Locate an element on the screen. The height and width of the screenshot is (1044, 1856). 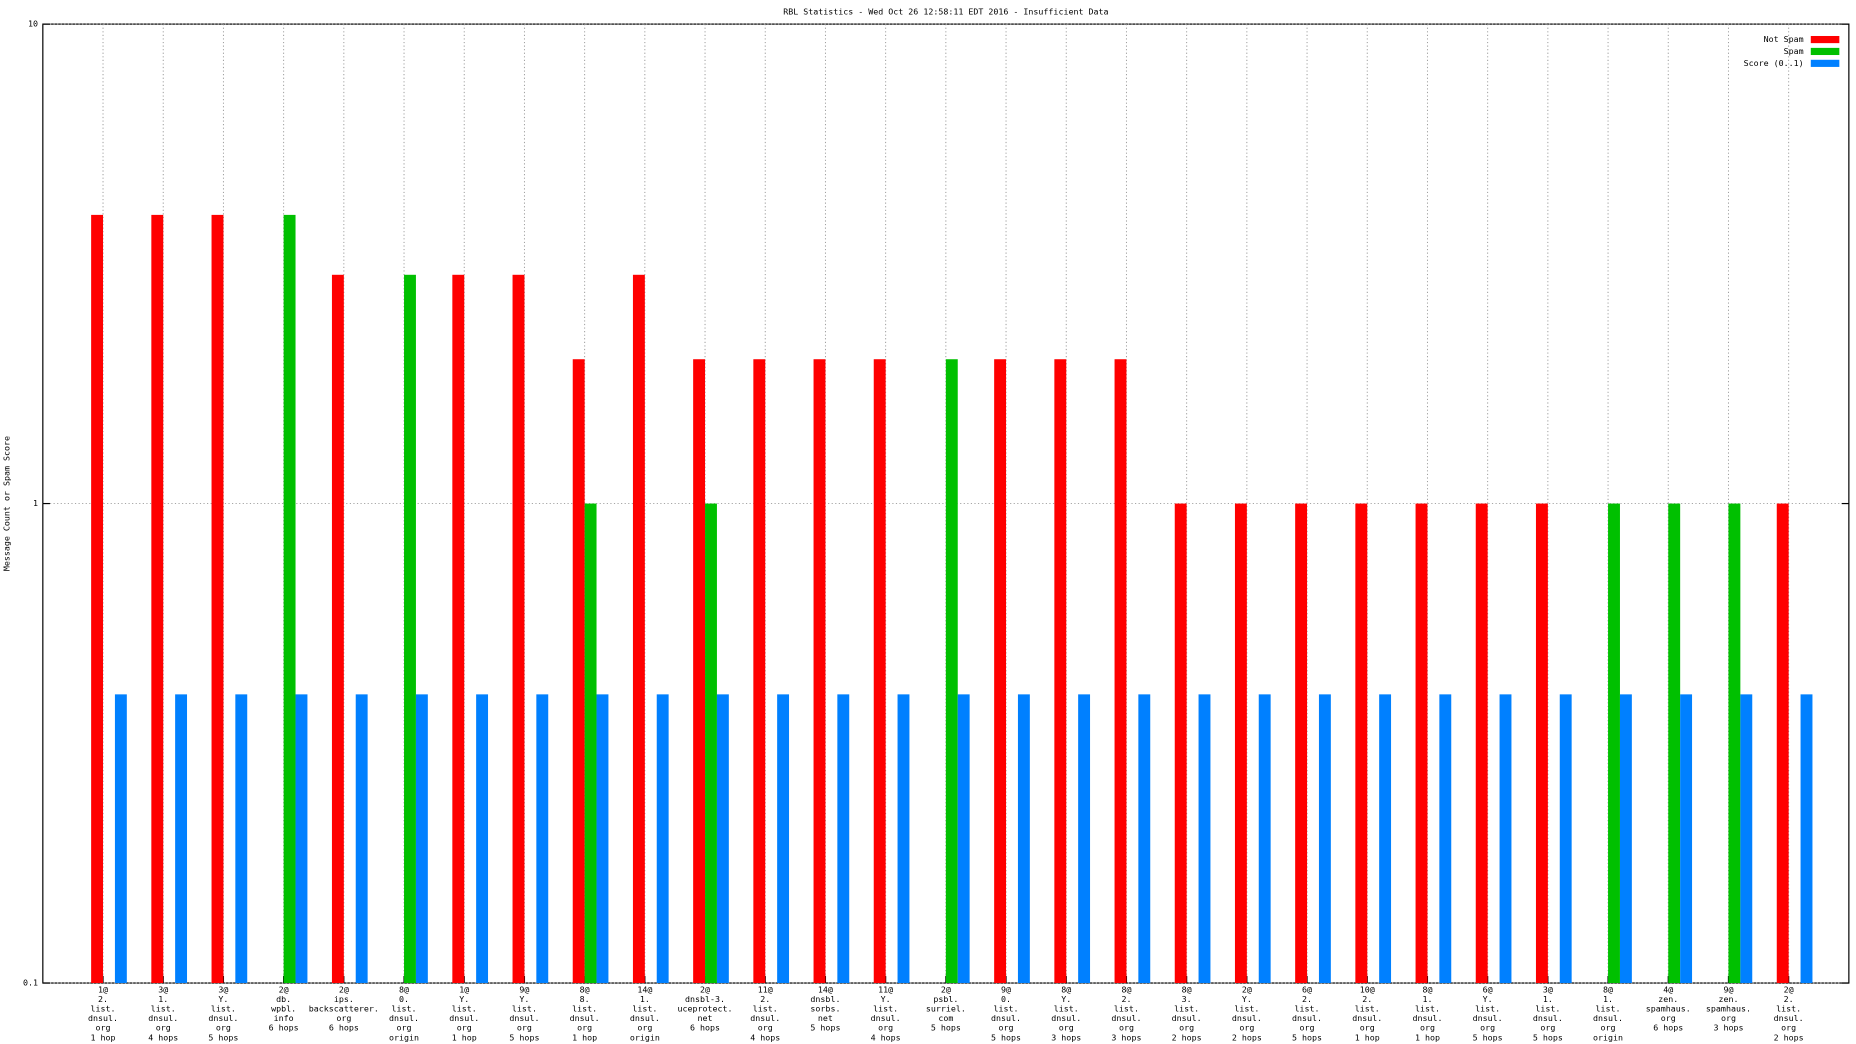
x-tick-label: 14@ is located at coordinates (644, 990).